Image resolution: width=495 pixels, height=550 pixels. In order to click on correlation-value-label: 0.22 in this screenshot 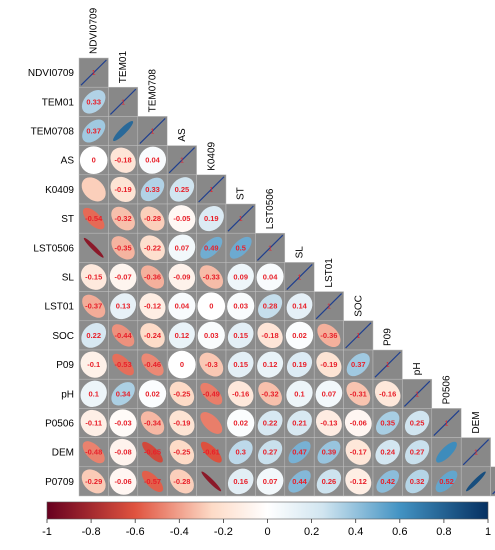, I will do `click(93, 335)`.